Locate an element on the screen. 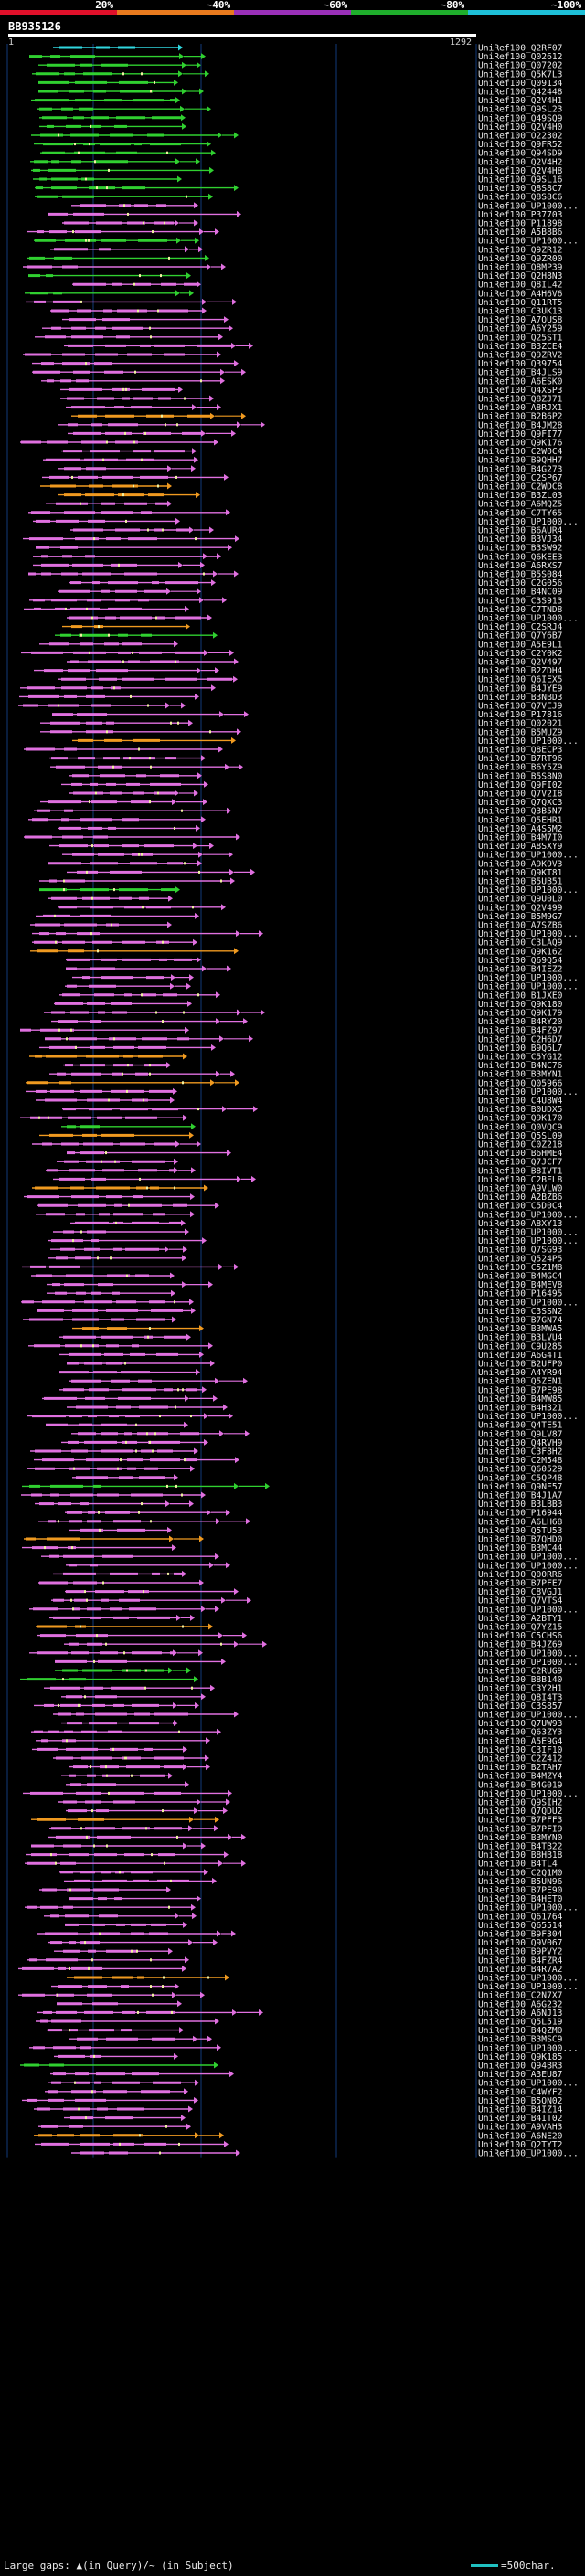 The width and height of the screenshot is (585, 2576). hit-label: UniRef100_B4JYE9 is located at coordinates (520, 689).